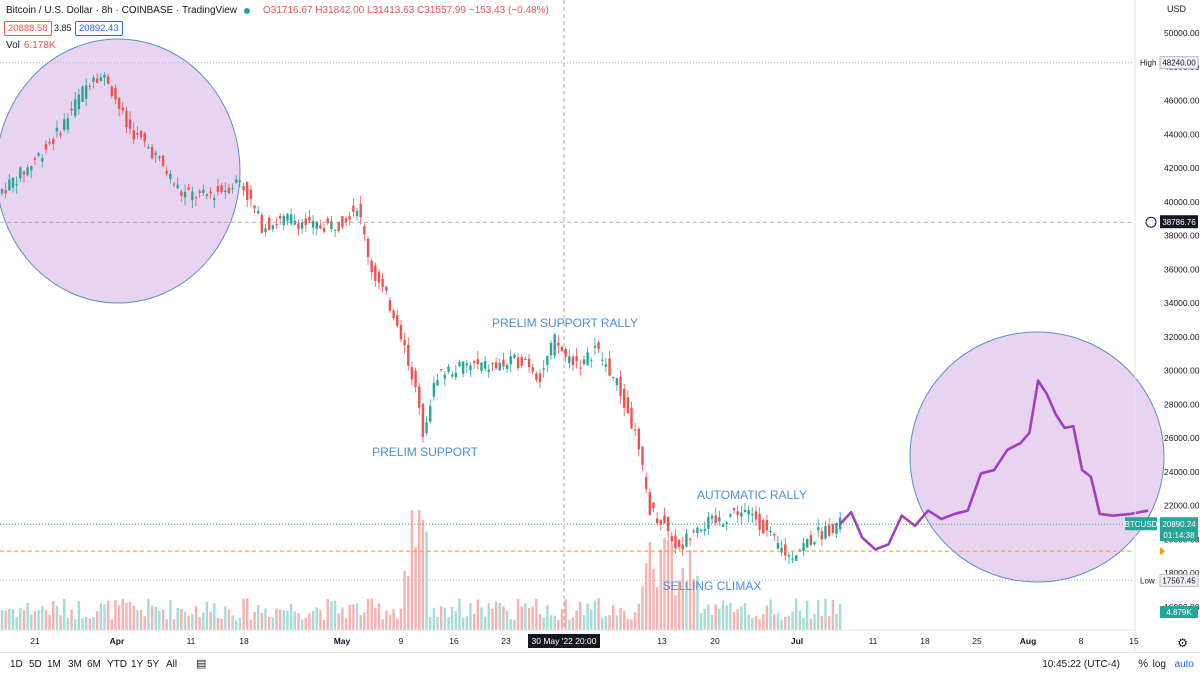 This screenshot has width=1200, height=676. What do you see at coordinates (172, 664) in the screenshot?
I see `timeframe-all: All` at bounding box center [172, 664].